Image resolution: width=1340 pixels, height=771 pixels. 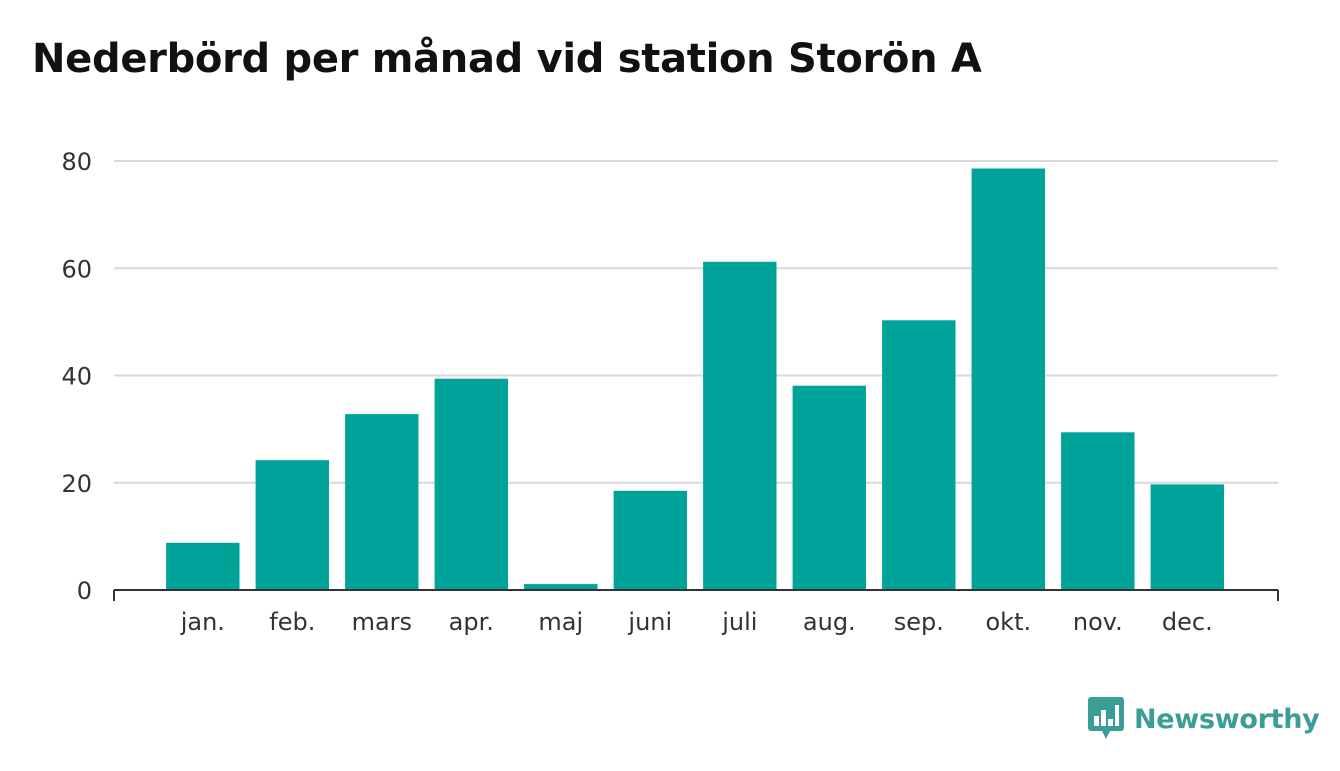 What do you see at coordinates (1098, 622) in the screenshot?
I see `x-tick-label: nov.` at bounding box center [1098, 622].